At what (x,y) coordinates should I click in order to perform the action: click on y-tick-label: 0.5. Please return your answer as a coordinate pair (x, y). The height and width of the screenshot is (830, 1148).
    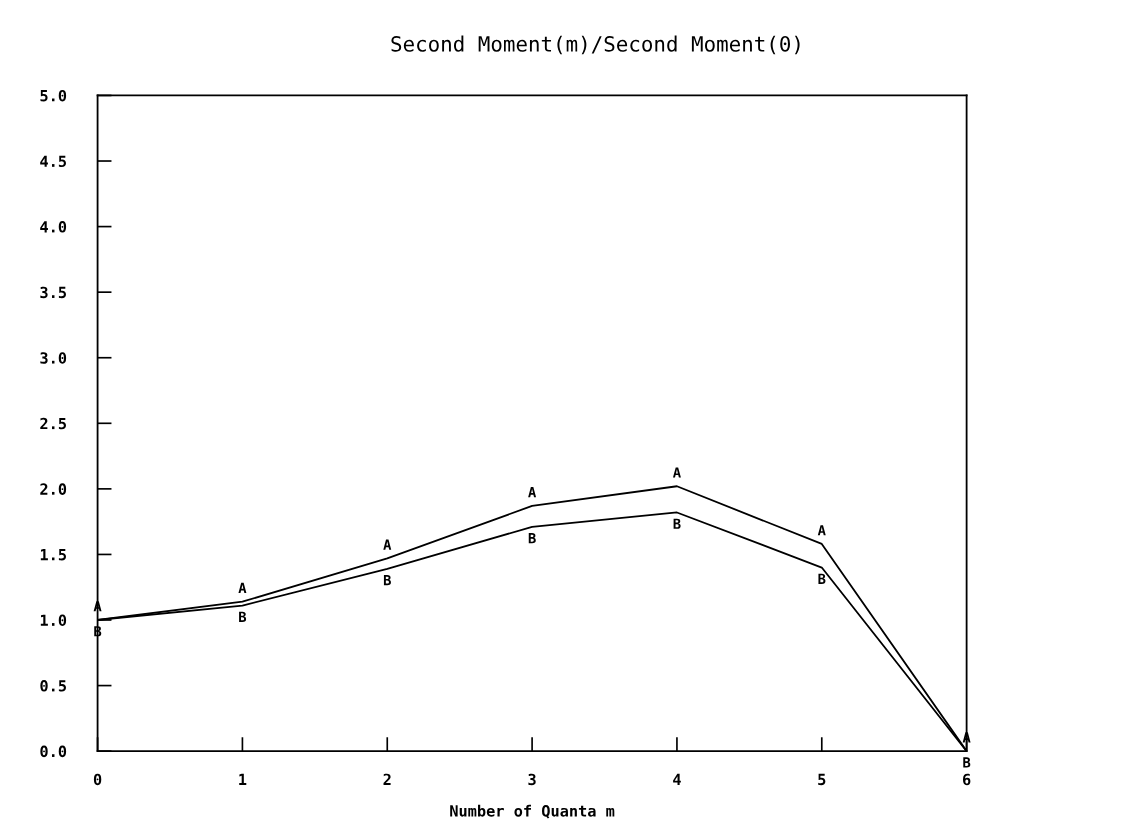
    Looking at the image, I should click on (53, 686).